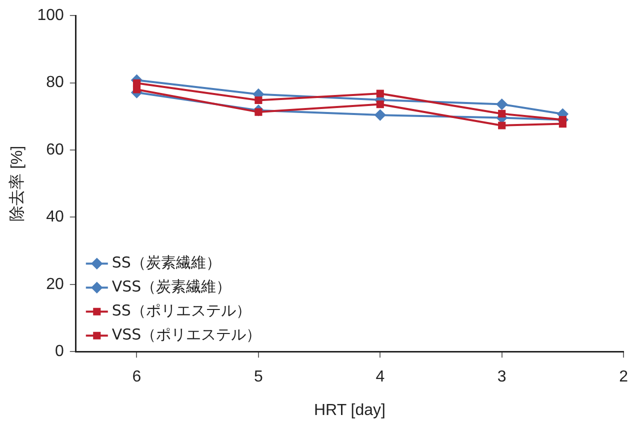  What do you see at coordinates (55, 83) in the screenshot?
I see `y-tick-label: 80` at bounding box center [55, 83].